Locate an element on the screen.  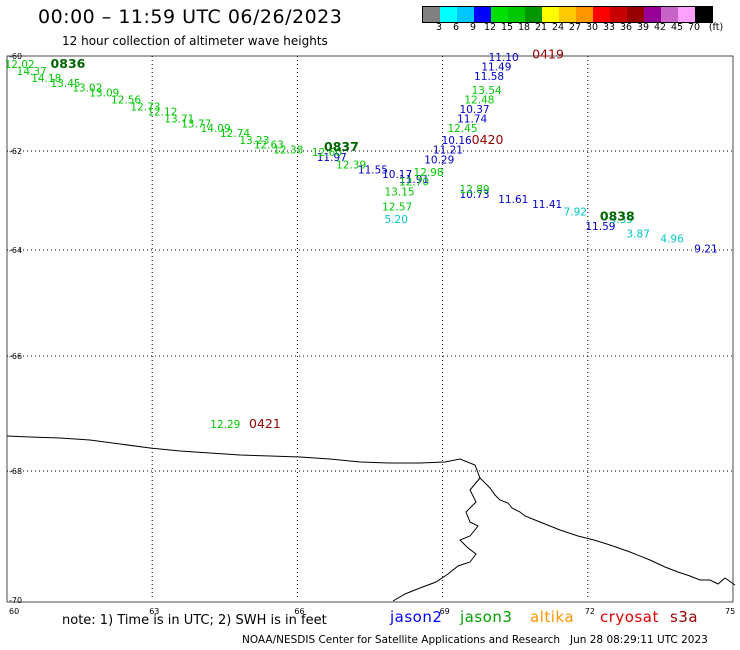
jason2-wave-height: 10.17 is located at coordinates (397, 175).